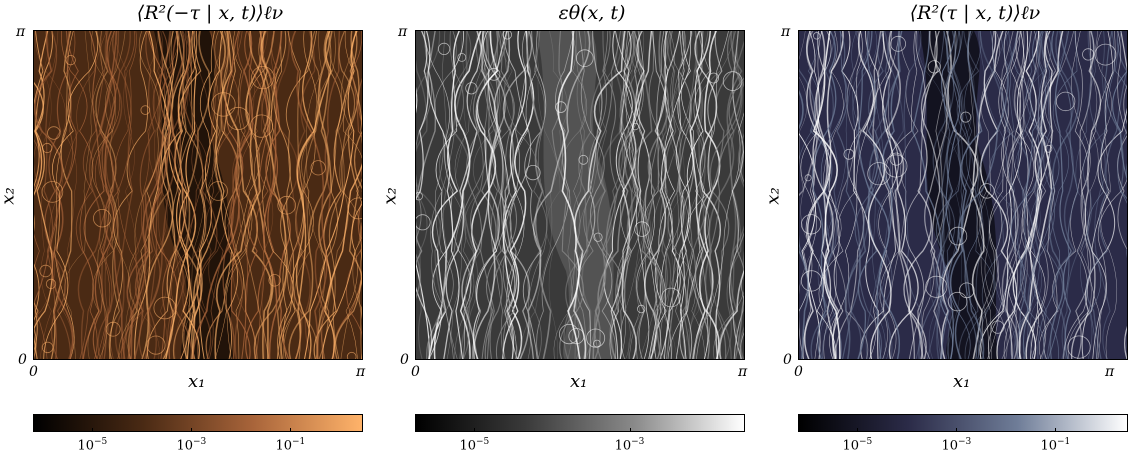  What do you see at coordinates (975, 13) in the screenshot?
I see `panel-title: ⟨R²(τ | x, t)⟩ℓν` at bounding box center [975, 13].